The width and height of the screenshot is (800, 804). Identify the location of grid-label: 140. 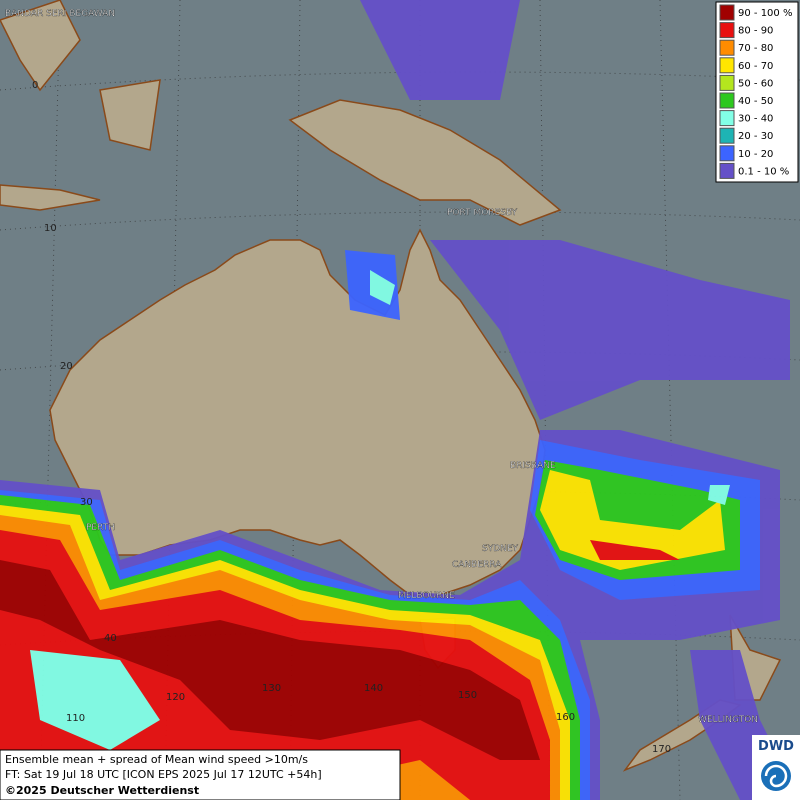
(373, 688).